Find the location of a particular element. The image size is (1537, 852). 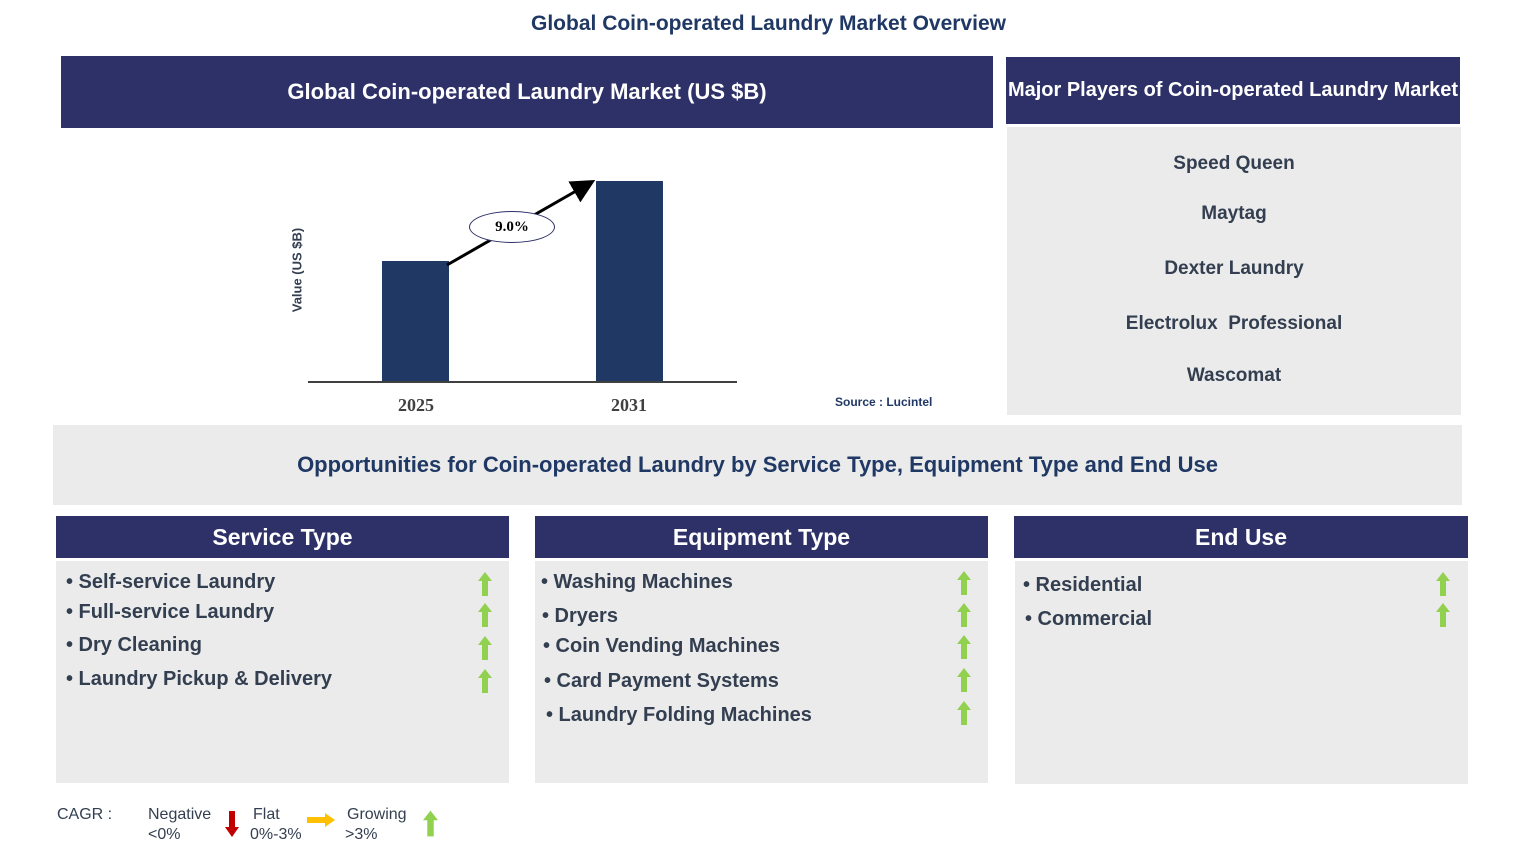

legend-flat-range: 0%-3% is located at coordinates (276, 834).